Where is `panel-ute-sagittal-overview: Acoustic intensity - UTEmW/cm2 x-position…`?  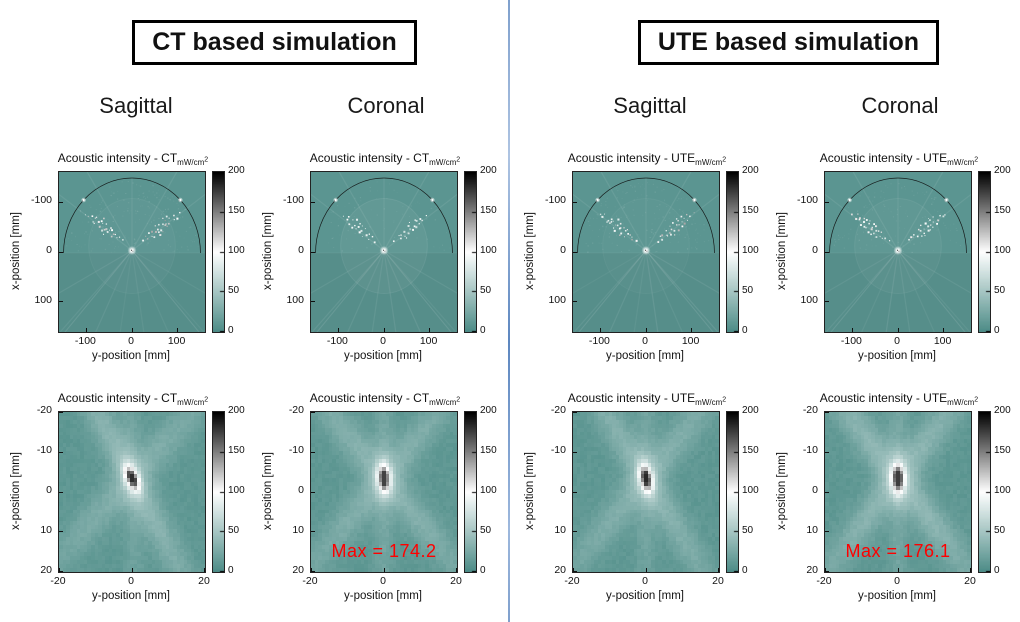 panel-ute-sagittal-overview: Acoustic intensity - UTEmW/cm2 x-position… is located at coordinates (640, 258).